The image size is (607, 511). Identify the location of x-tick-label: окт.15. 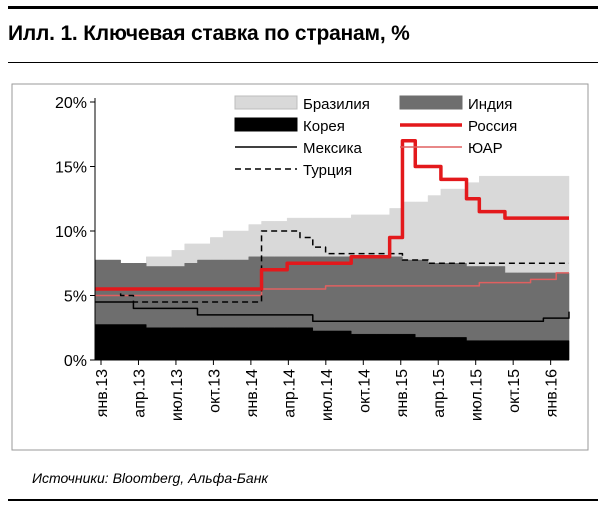
(514, 391).